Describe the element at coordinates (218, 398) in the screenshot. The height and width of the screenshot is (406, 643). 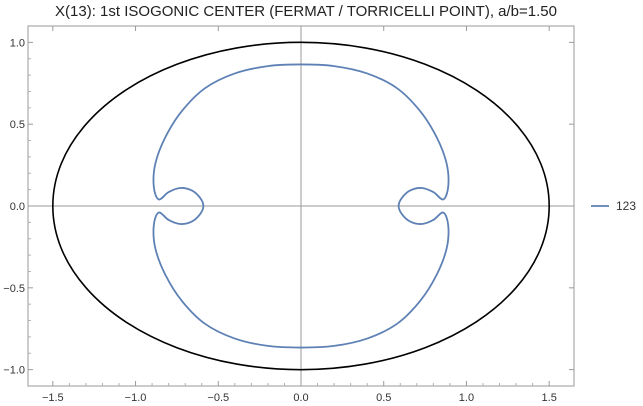
I see `x-tick-label: −0.5` at that location.